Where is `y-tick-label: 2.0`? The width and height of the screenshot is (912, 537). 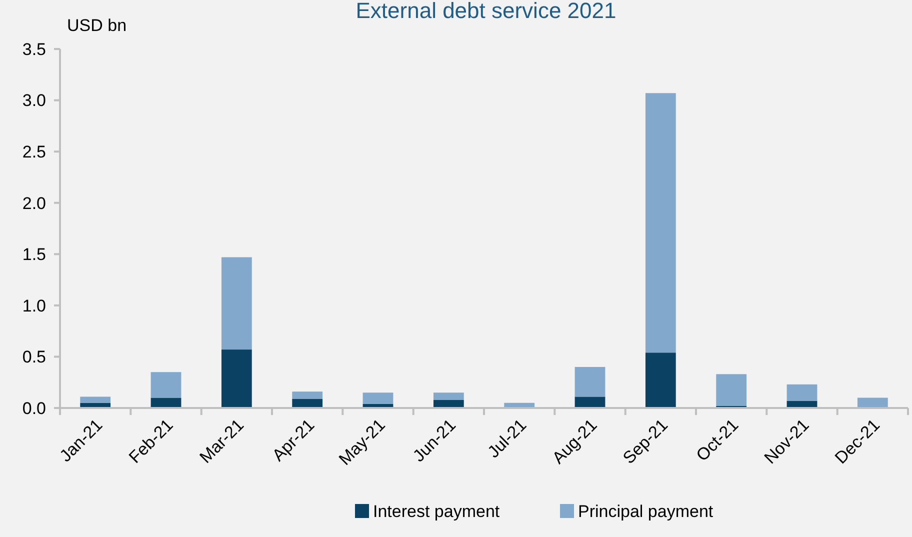 y-tick-label: 2.0 is located at coordinates (34, 203).